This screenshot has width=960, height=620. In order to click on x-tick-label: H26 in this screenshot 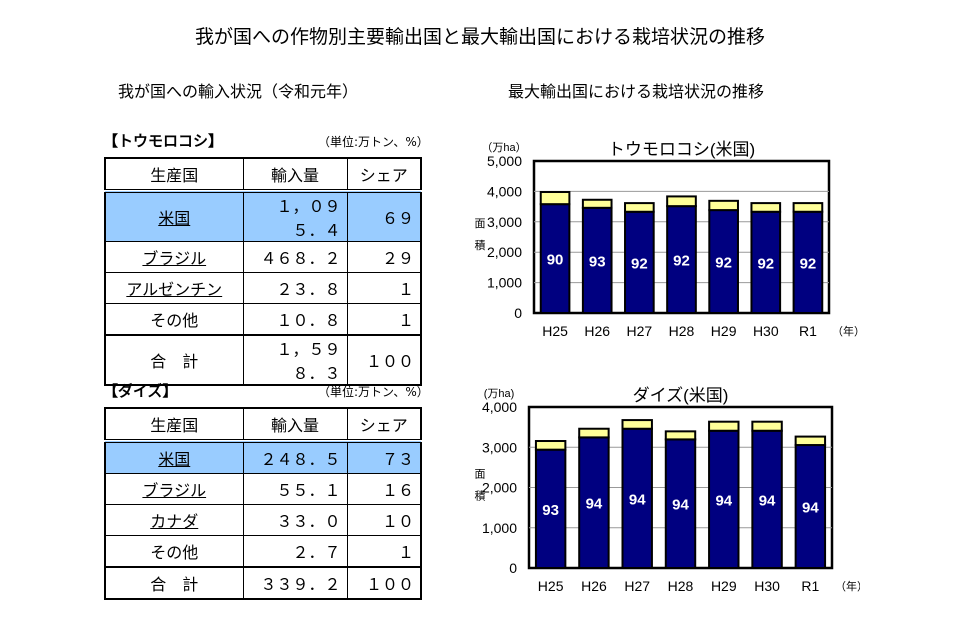, I will do `click(597, 331)`.